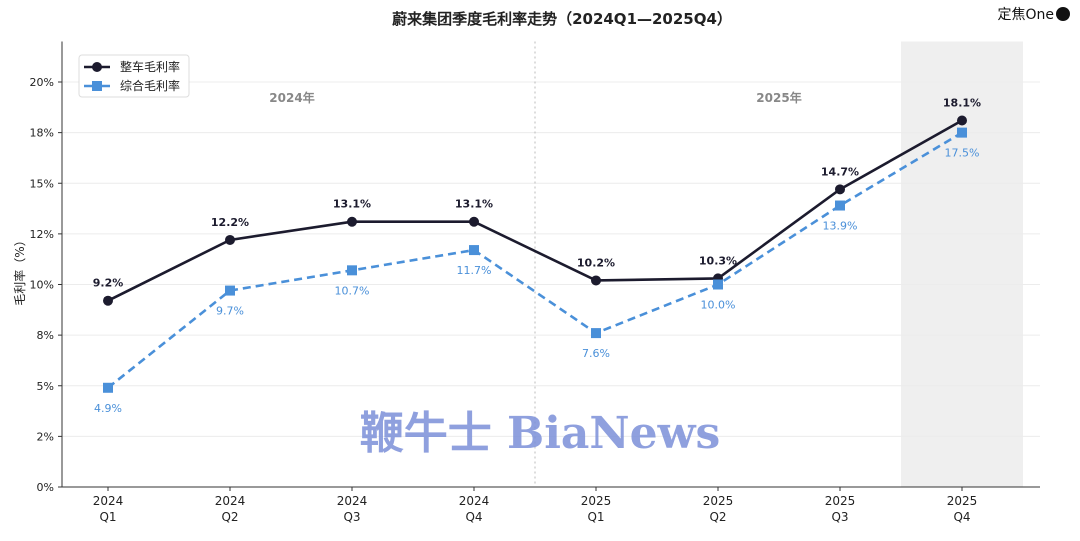 Image resolution: width=1080 pixels, height=541 pixels. Describe the element at coordinates (42, 82) in the screenshot. I see `y-tick-label: 20%` at that location.